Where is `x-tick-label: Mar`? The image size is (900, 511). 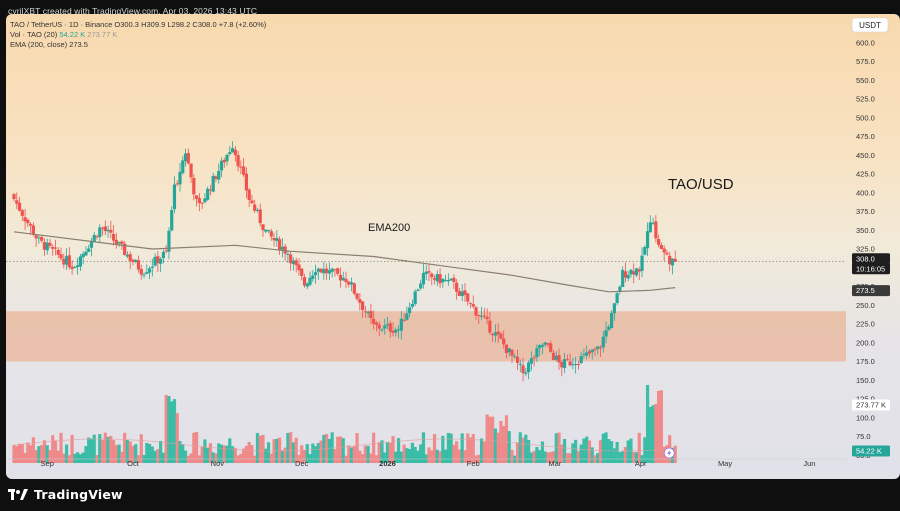
x-tick-label: Mar is located at coordinates (554, 463).